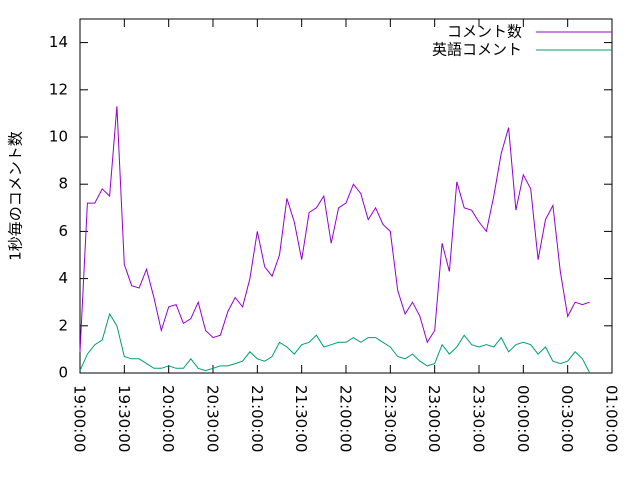  Describe the element at coordinates (484, 32) in the screenshot. I see `legend-label: コメント数` at that location.